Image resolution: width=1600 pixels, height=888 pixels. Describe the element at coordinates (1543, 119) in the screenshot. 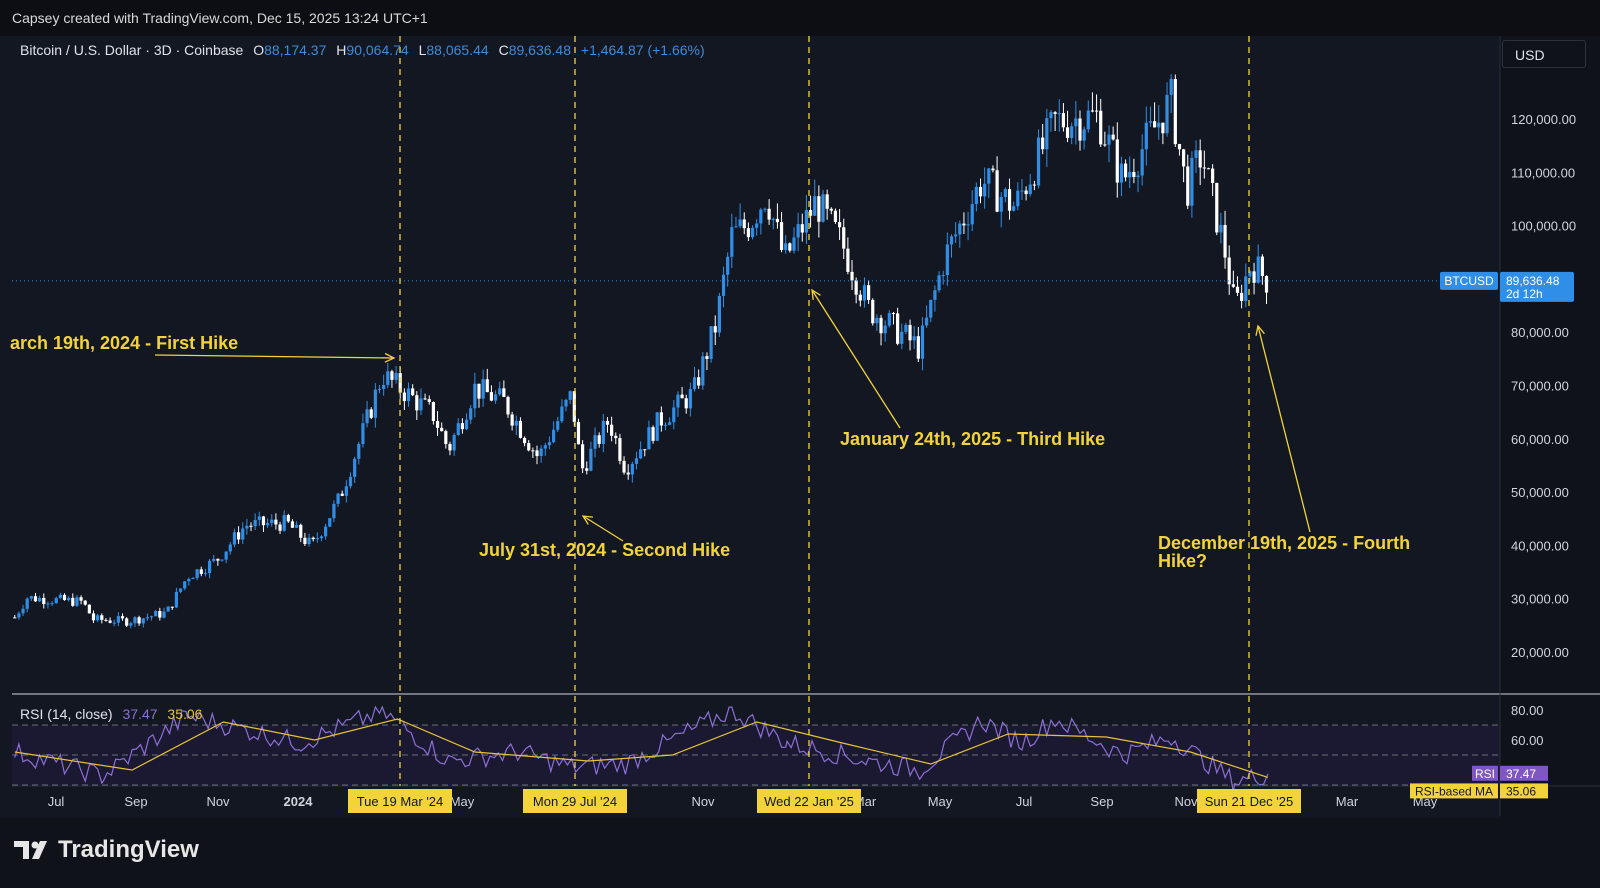

I see `price-tick-label: 120,000.00` at that location.